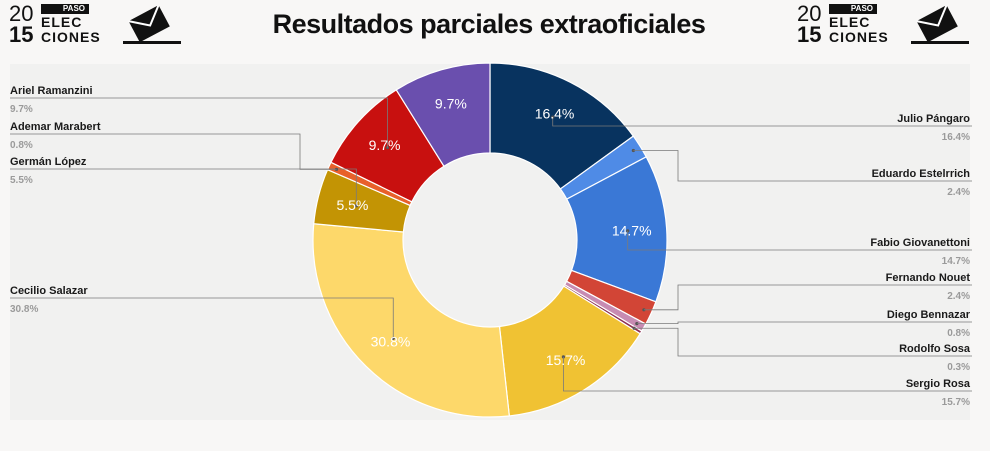  What do you see at coordinates (352, 205) in the screenshot?
I see `slice-pct-label: 5.5%` at bounding box center [352, 205].